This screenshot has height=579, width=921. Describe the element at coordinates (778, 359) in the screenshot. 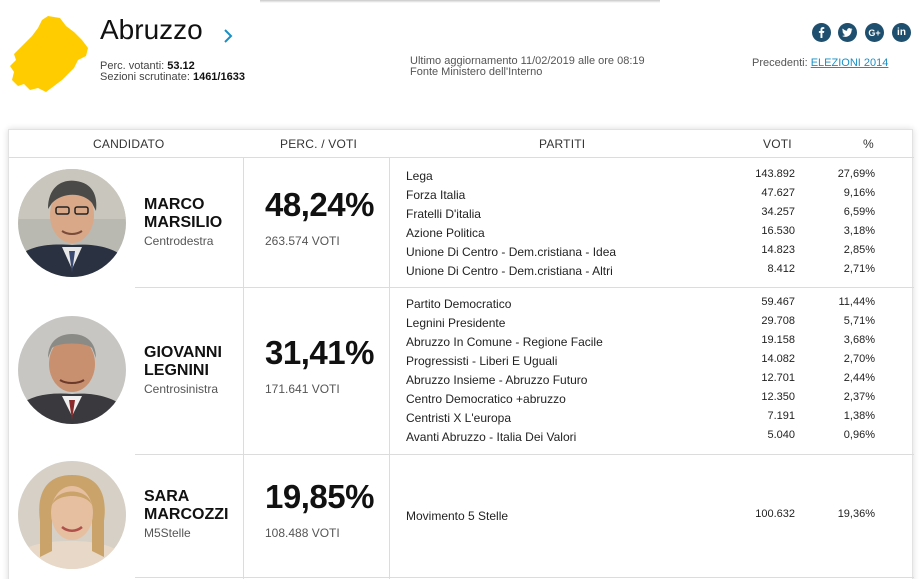

I see `party-votes: 14.082` at that location.